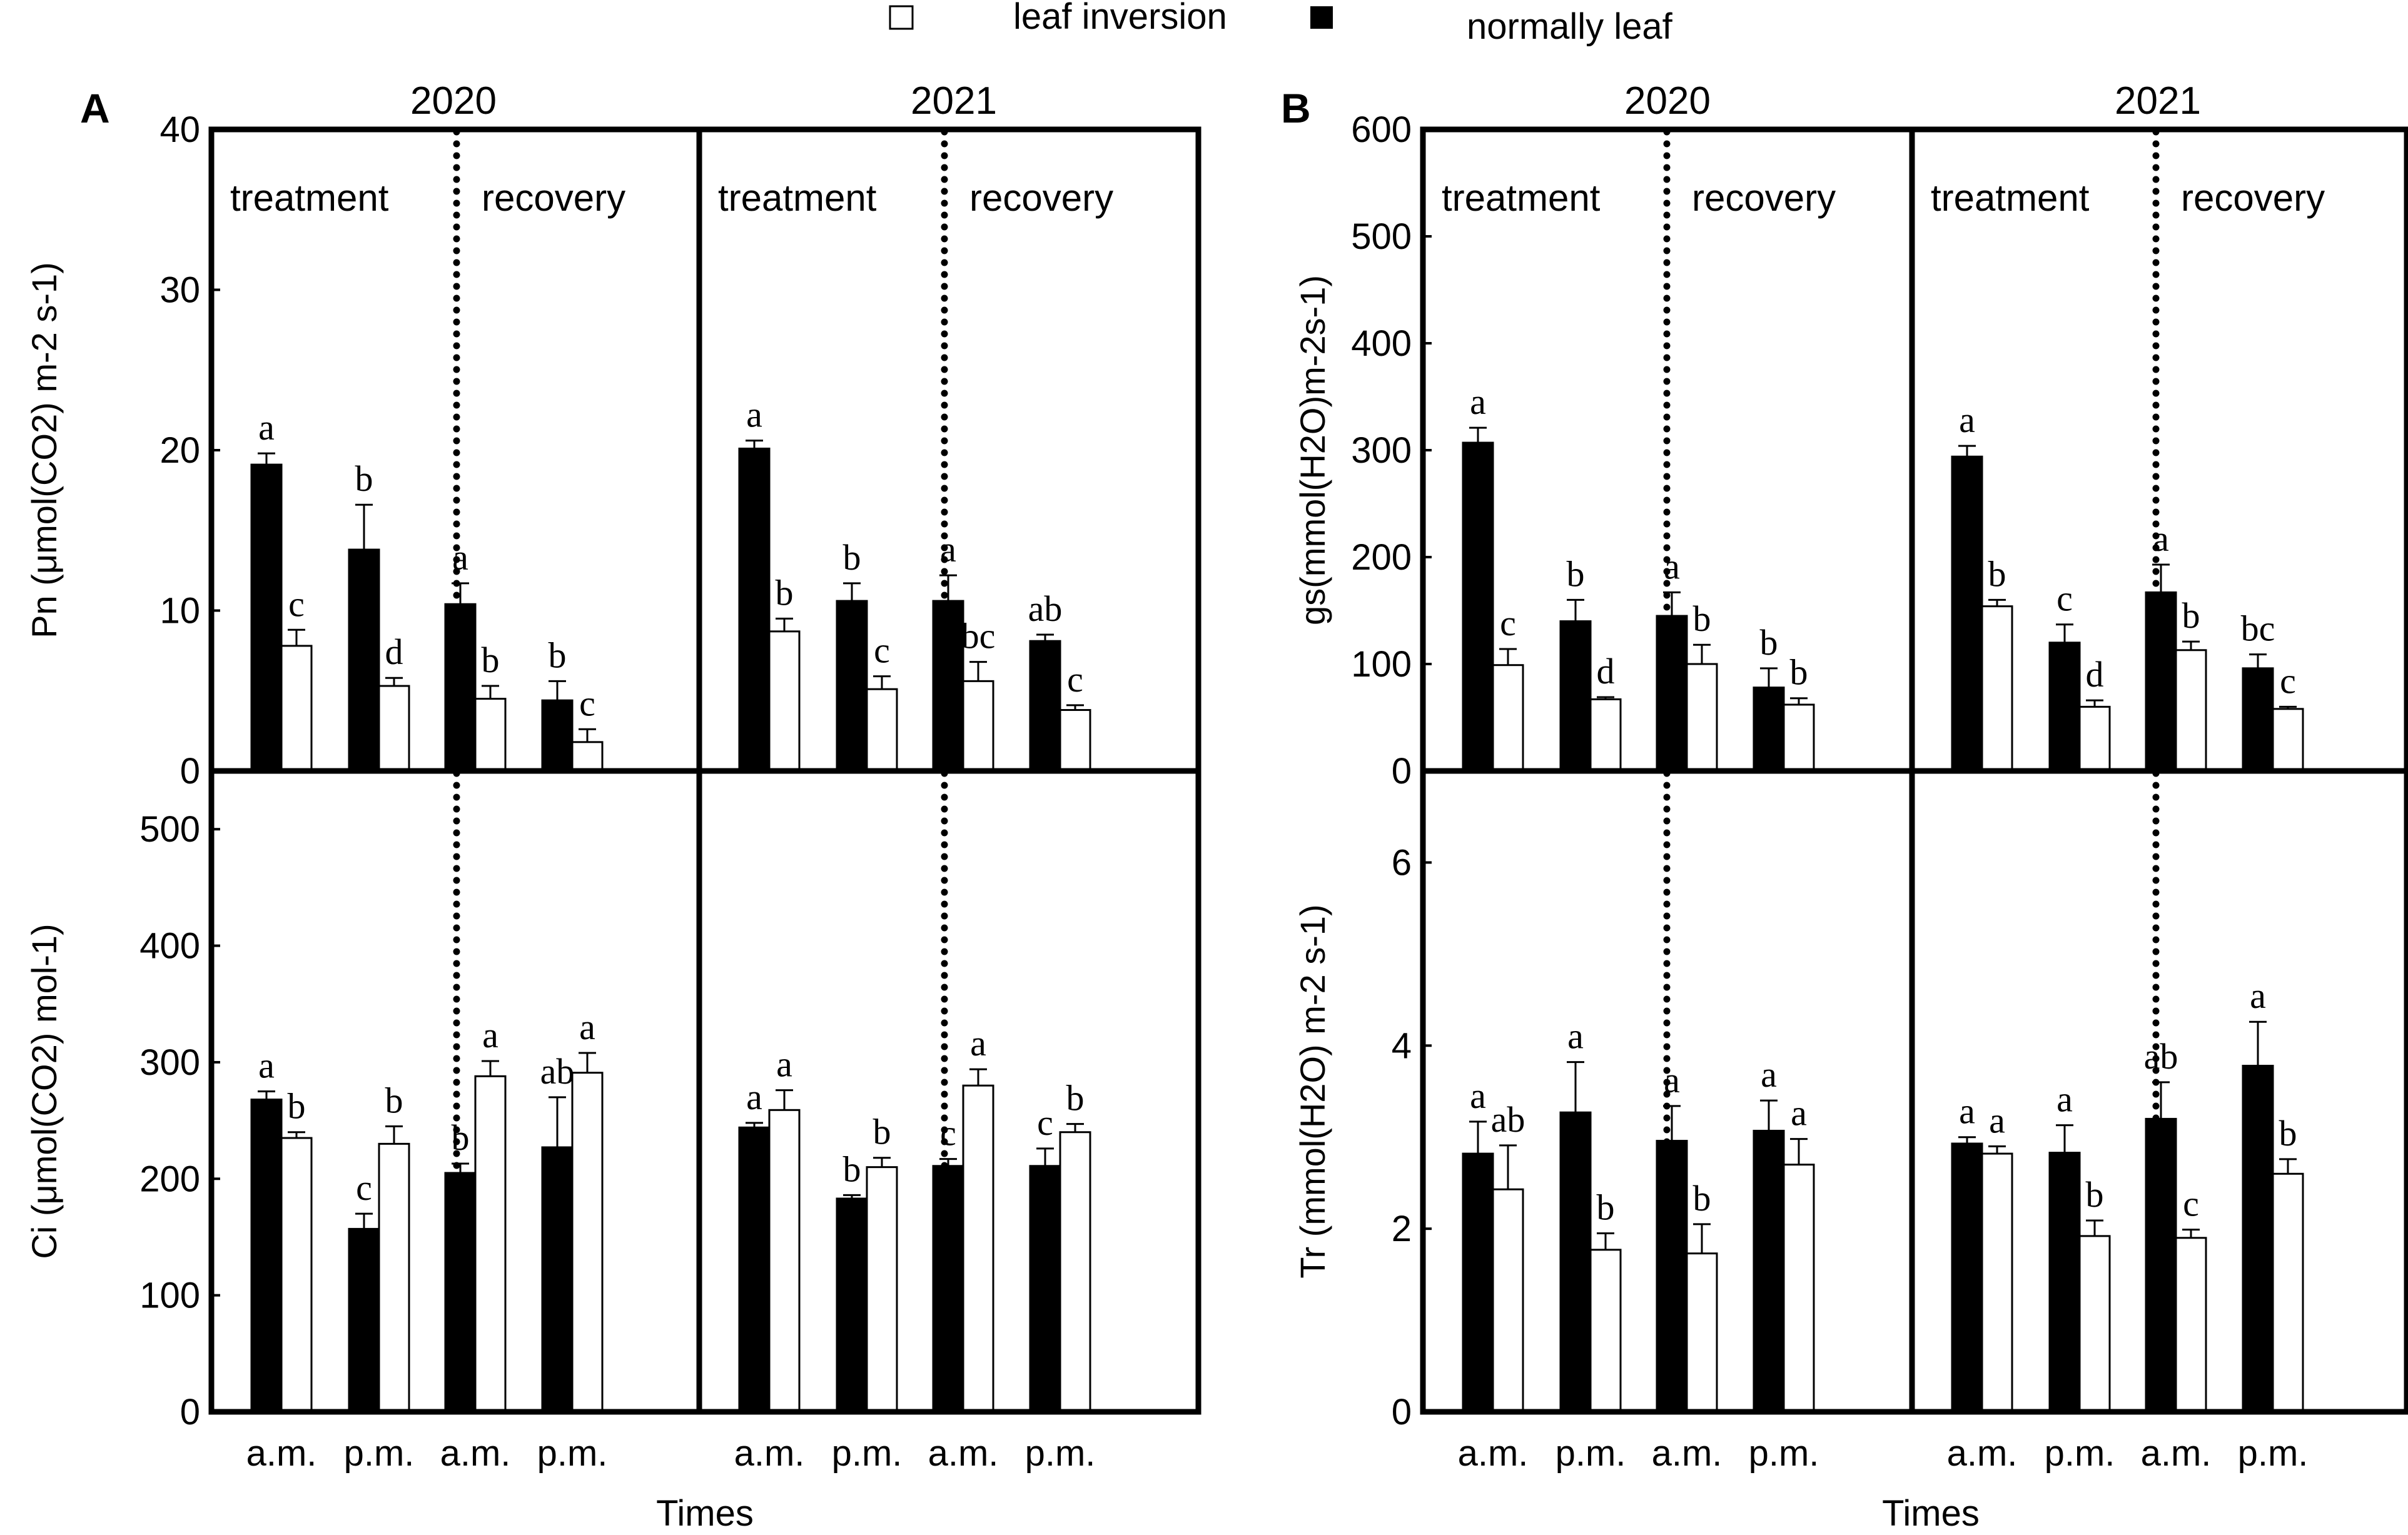 The image size is (2408, 1535). Describe the element at coordinates (491, 660) in the screenshot. I see `chart-a-top-inversion-y1-2-letter: b` at that location.